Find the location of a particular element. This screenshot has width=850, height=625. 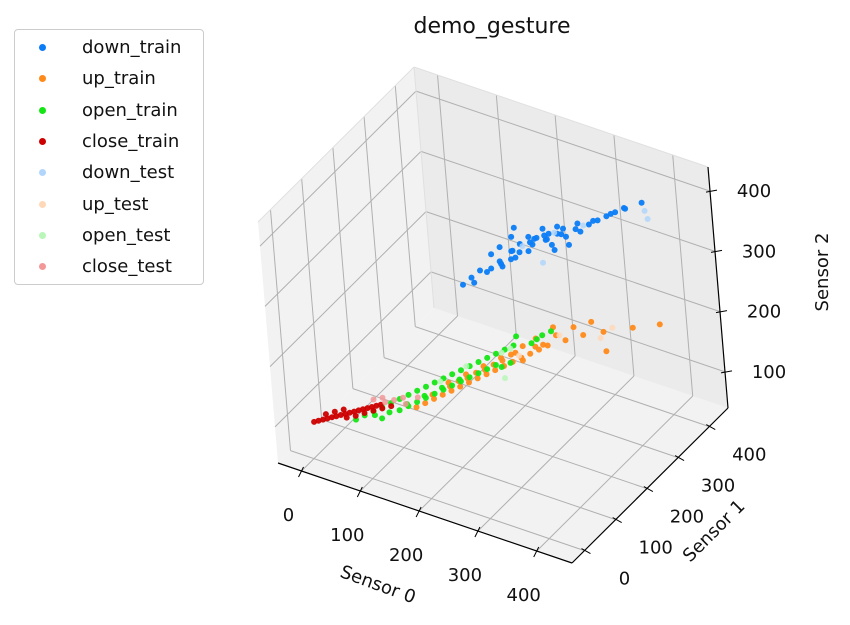

legend-item-open-train: open_train is located at coordinates (110, 111).